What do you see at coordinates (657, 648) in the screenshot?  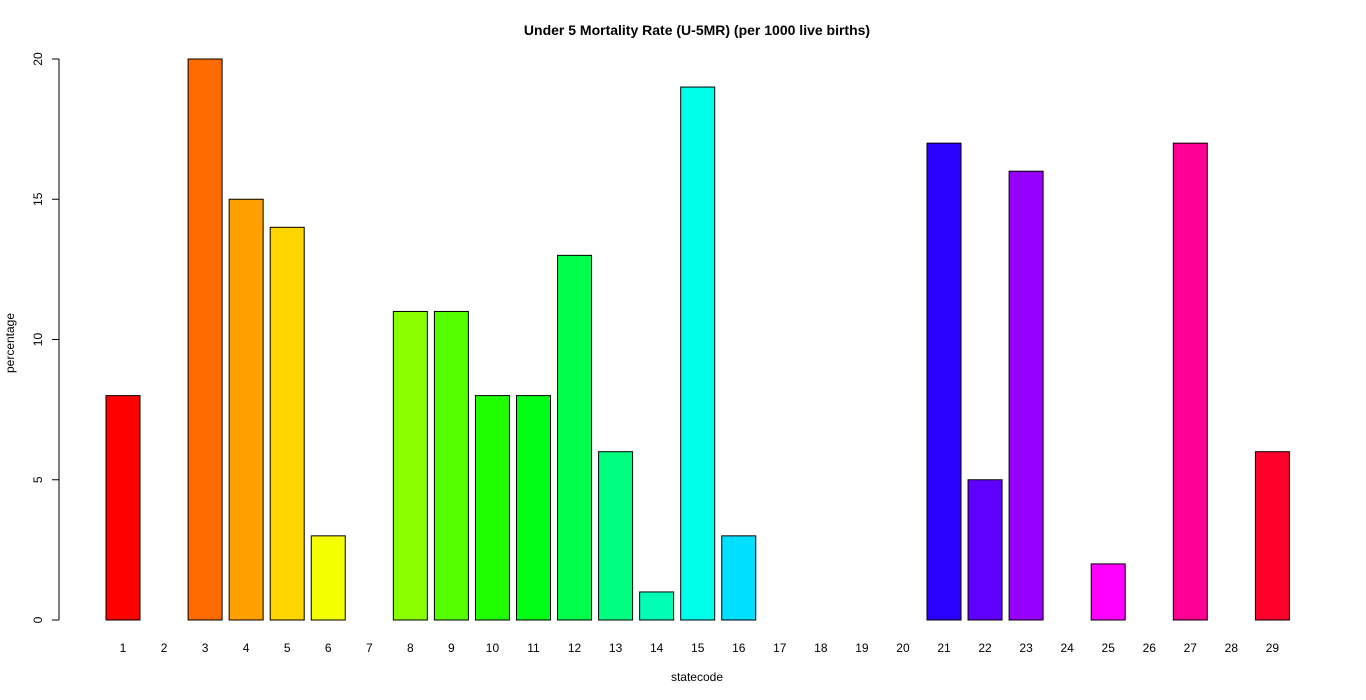 I see `x-tick-label: 14` at bounding box center [657, 648].